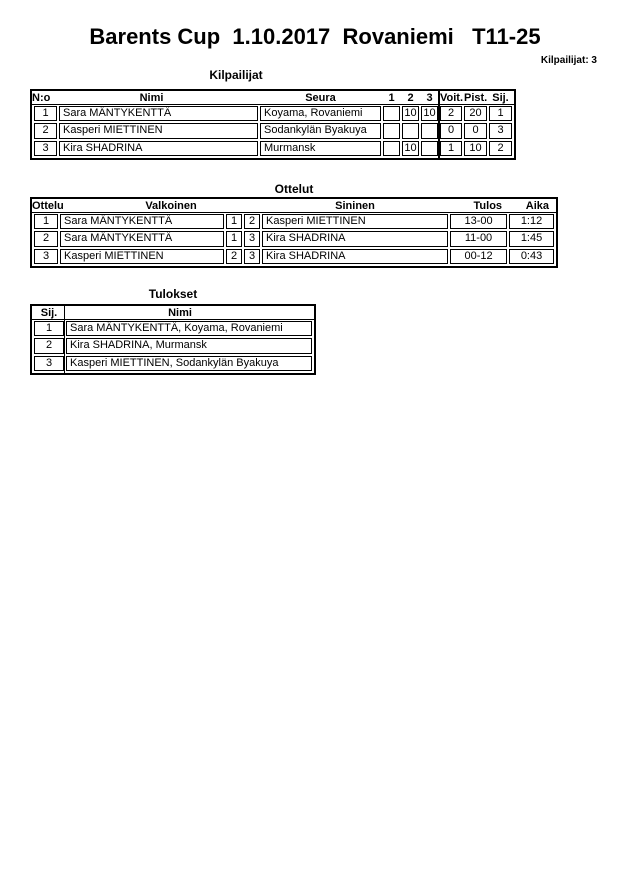 This screenshot has width=630, height=891. I want to click on col-header-result: Tulos, so click(488, 206).